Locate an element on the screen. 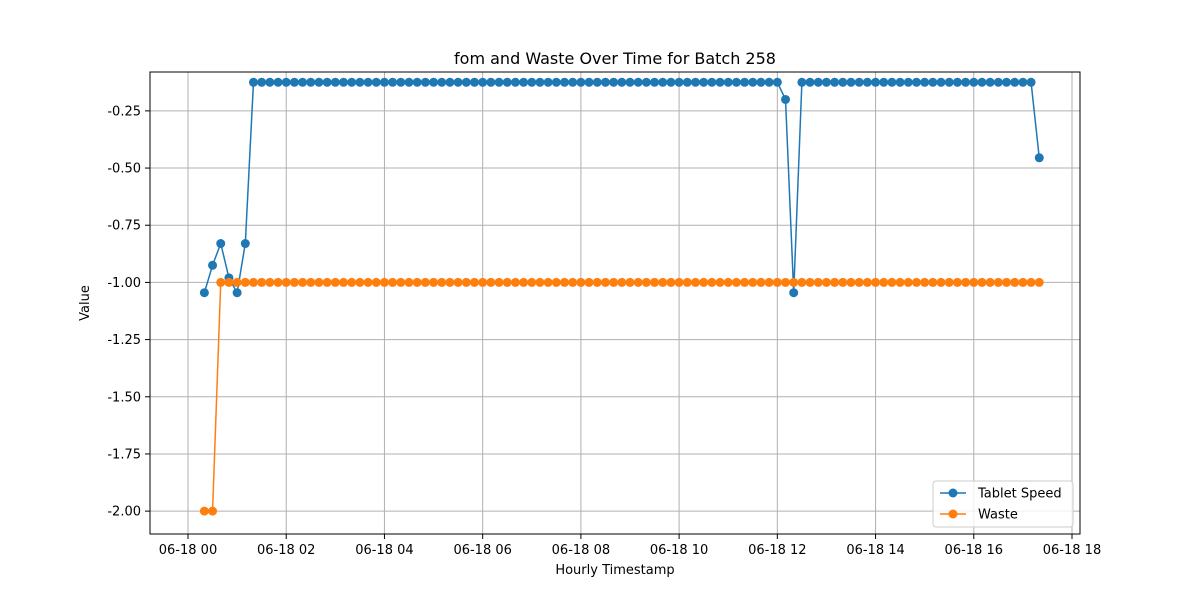  legend-box is located at coordinates (1003, 504).